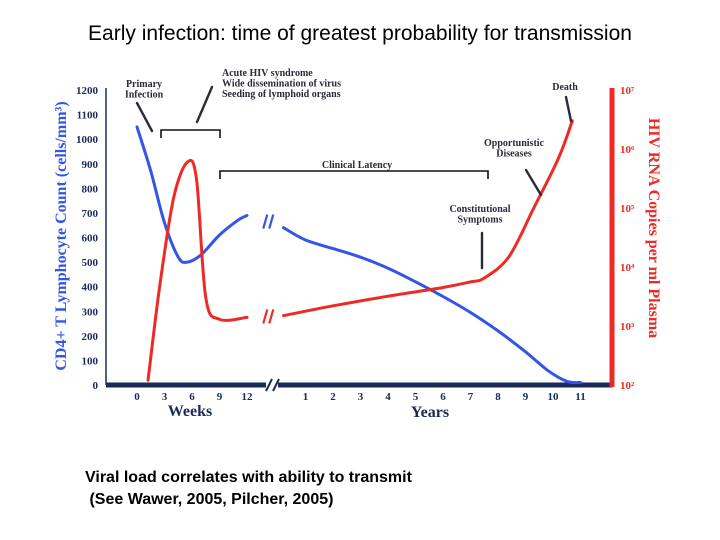 This screenshot has height=540, width=720. Describe the element at coordinates (90, 337) in the screenshot. I see `y-left-tick-label: 200` at that location.